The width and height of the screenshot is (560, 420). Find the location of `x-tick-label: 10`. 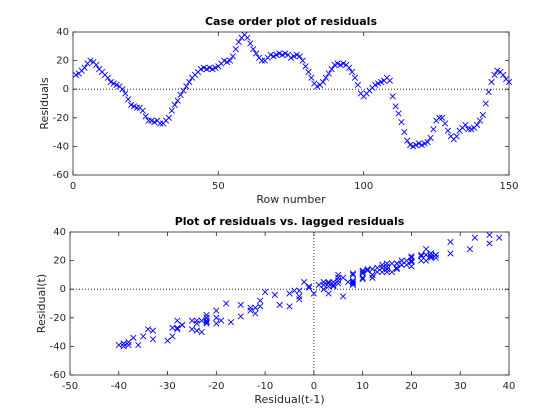

x-tick-label: 10 is located at coordinates (362, 386).